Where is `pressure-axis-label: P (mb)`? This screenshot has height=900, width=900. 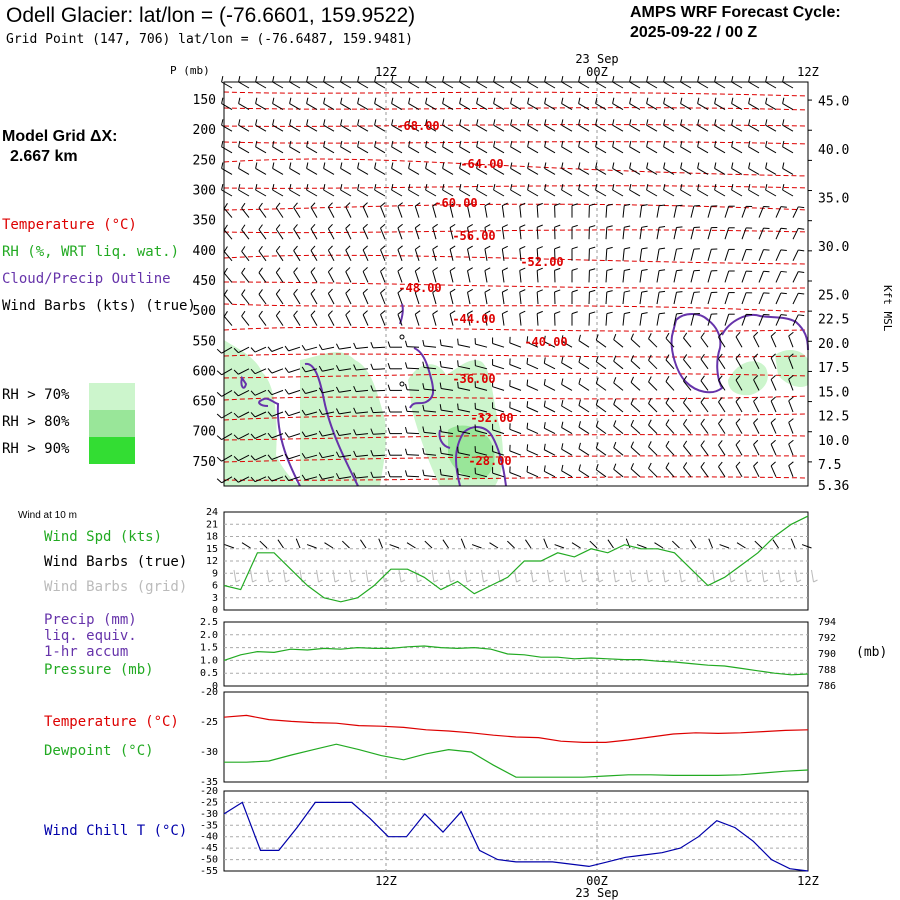 pressure-axis-label: P (mb) is located at coordinates (190, 70).